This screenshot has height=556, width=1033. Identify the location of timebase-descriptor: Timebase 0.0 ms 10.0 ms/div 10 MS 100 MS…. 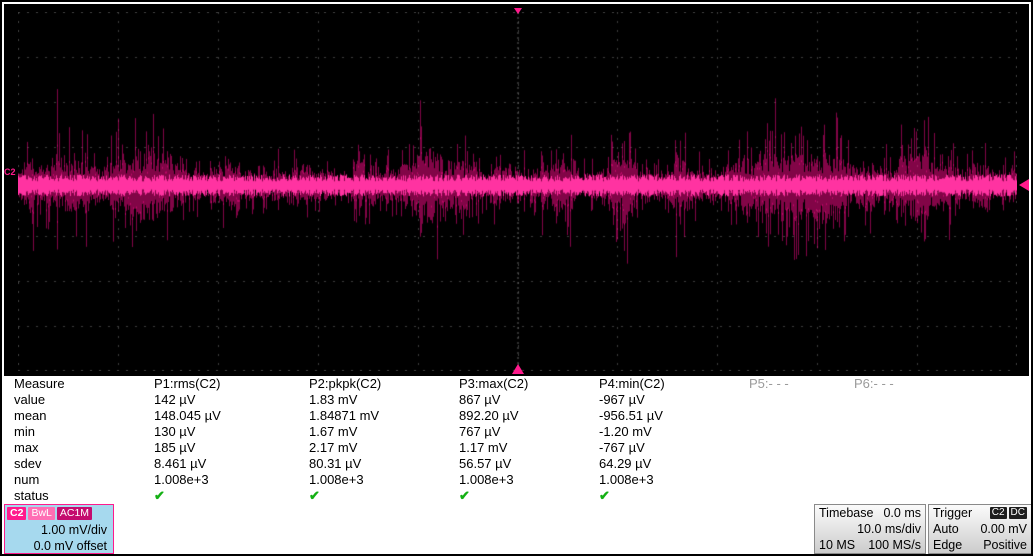
(870, 529).